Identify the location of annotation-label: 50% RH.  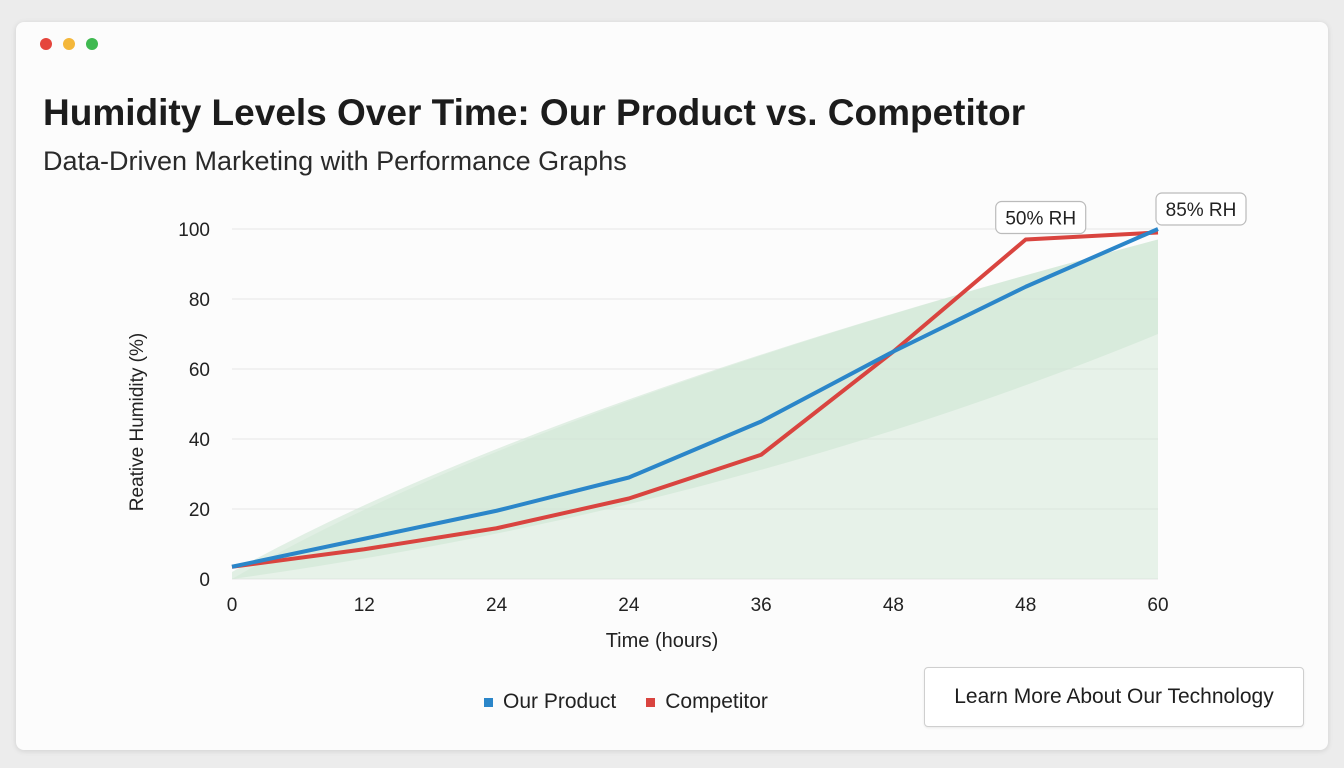
(1040, 219).